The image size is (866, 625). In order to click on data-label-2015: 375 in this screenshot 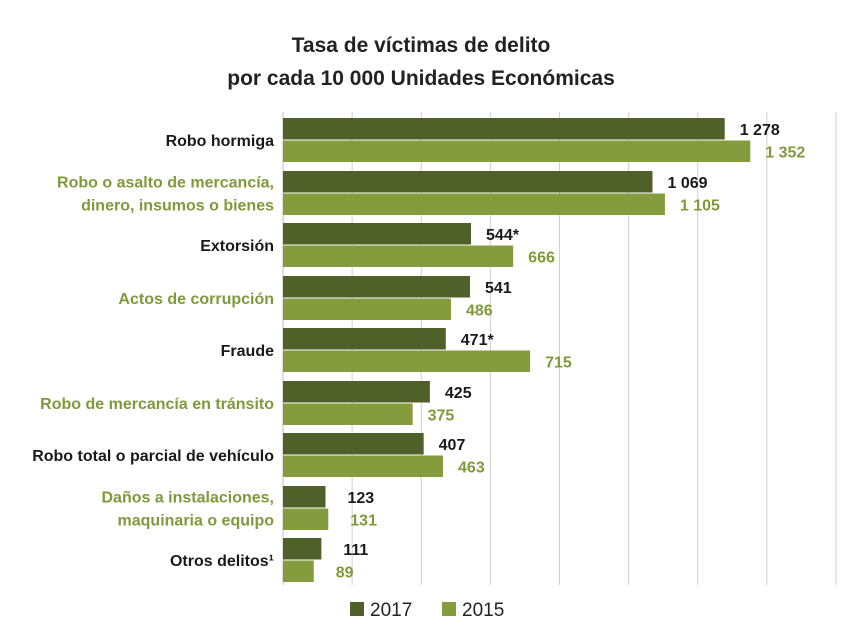, I will do `click(441, 415)`.